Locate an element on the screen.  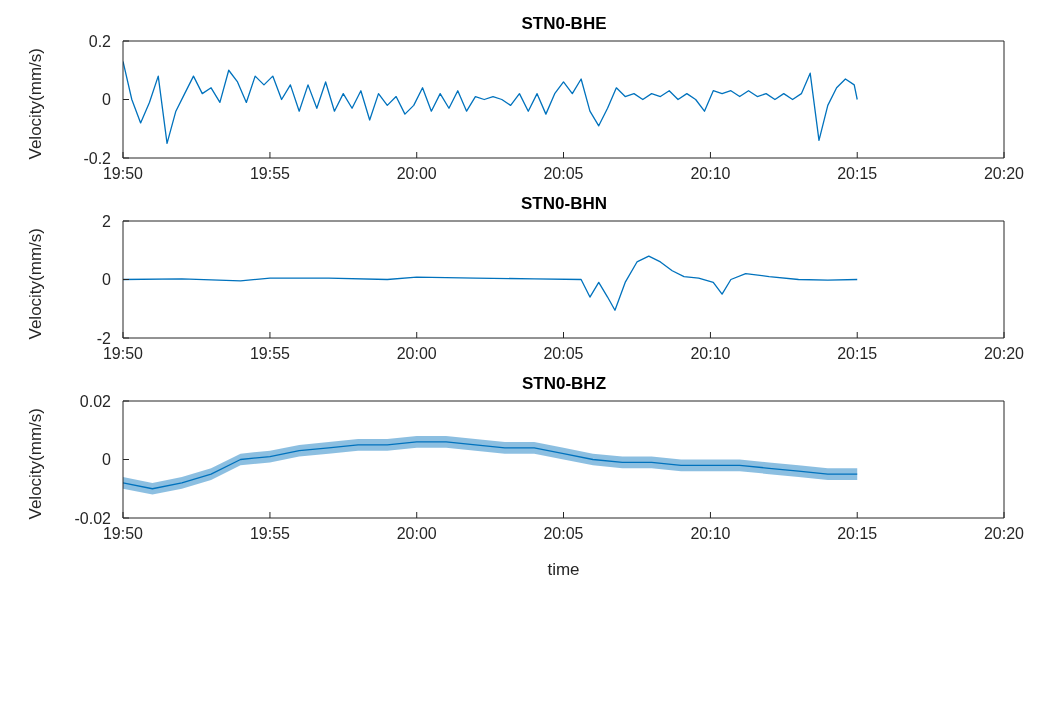
y-tick-label: -0.2 is located at coordinates (97, 158).